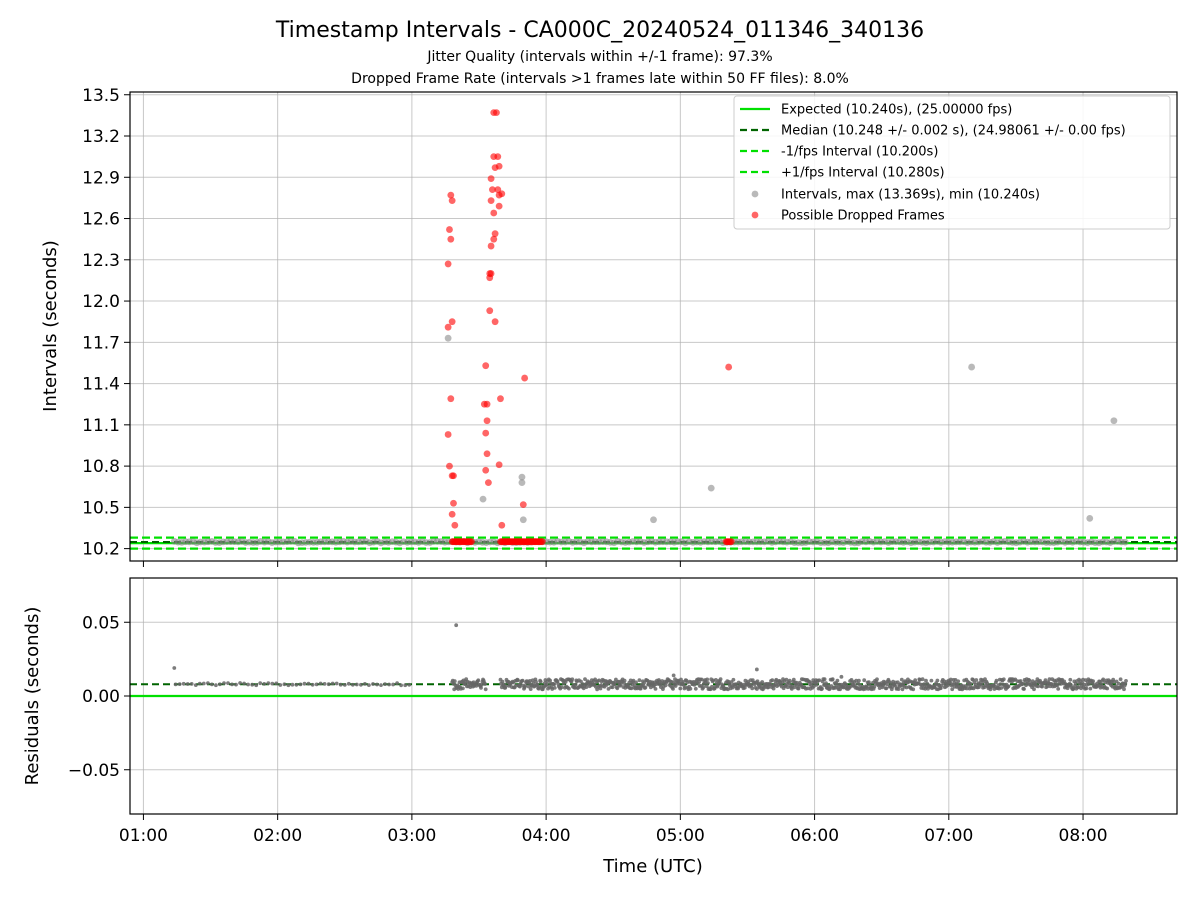  What do you see at coordinates (863, 216) in the screenshot?
I see `legend-entry-label: Possible Dropped Frames` at bounding box center [863, 216].